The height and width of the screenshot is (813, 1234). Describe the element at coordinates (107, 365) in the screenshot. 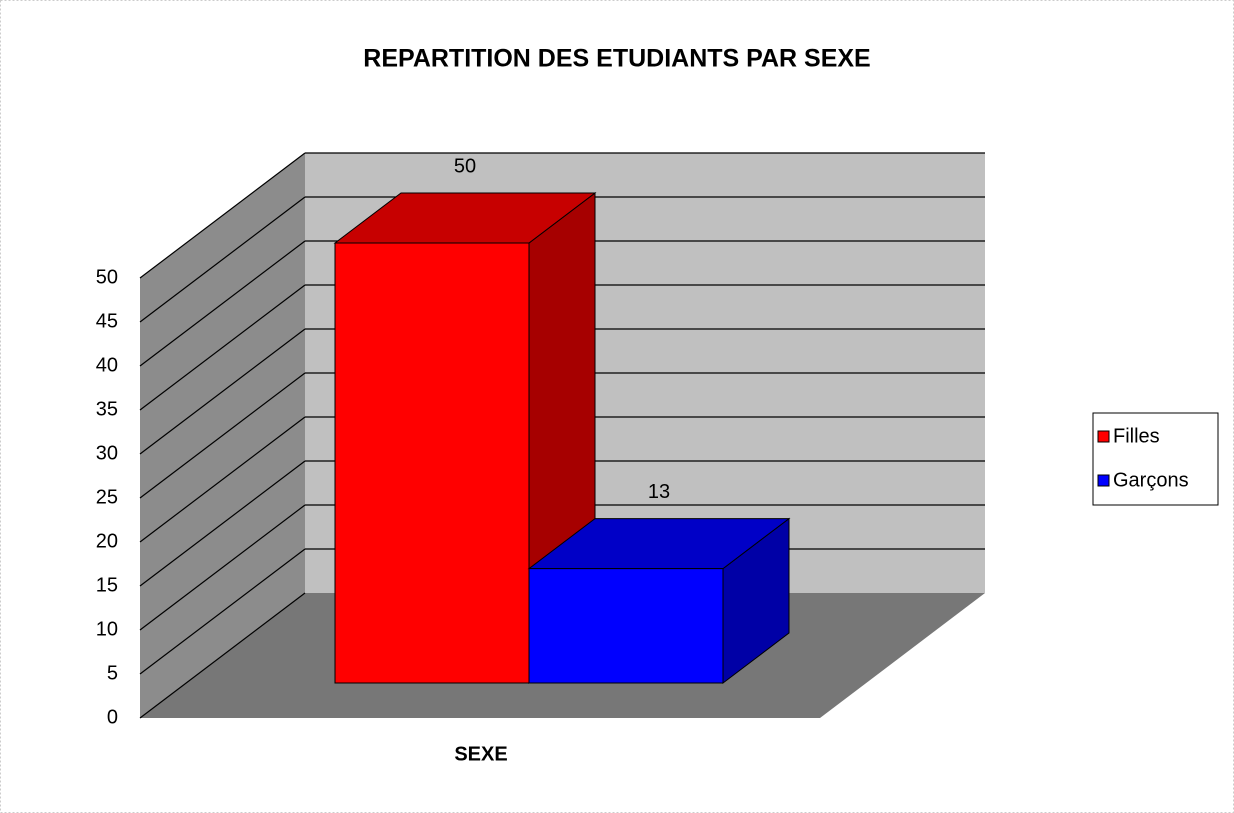

I see `y-tick-label: 40` at that location.